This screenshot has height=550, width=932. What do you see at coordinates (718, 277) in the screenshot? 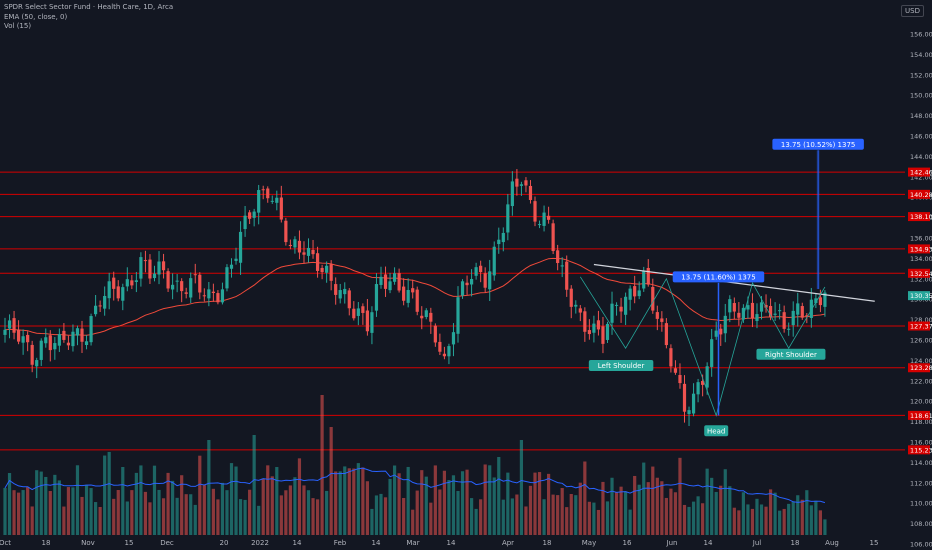
I see `first-measure-label-box` at bounding box center [718, 277].